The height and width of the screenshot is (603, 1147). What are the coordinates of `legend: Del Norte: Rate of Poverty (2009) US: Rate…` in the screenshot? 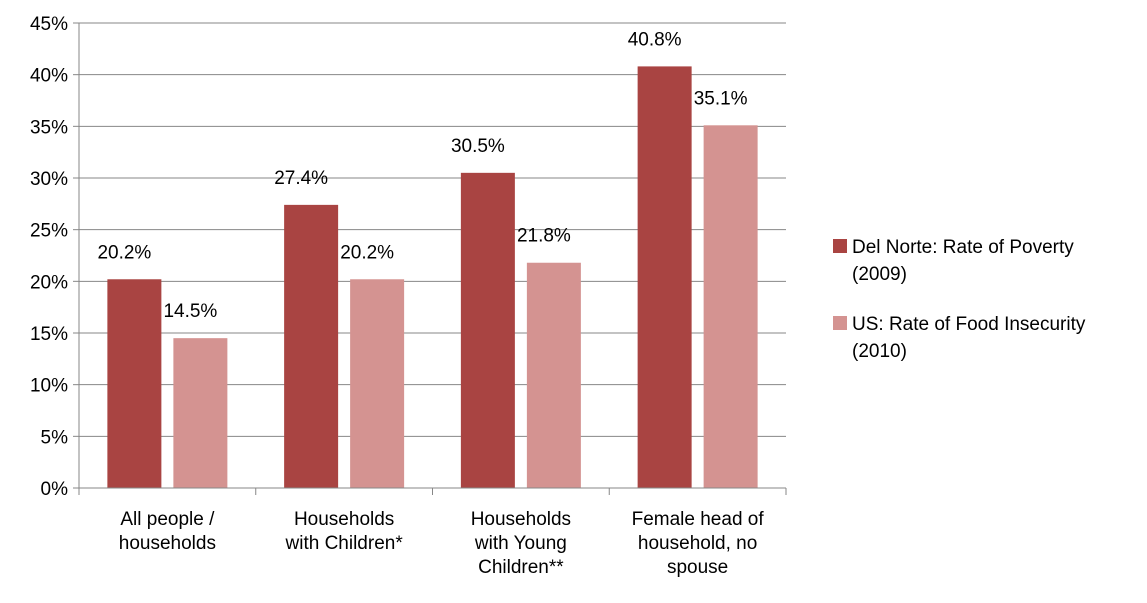 It's located at (959, 299).